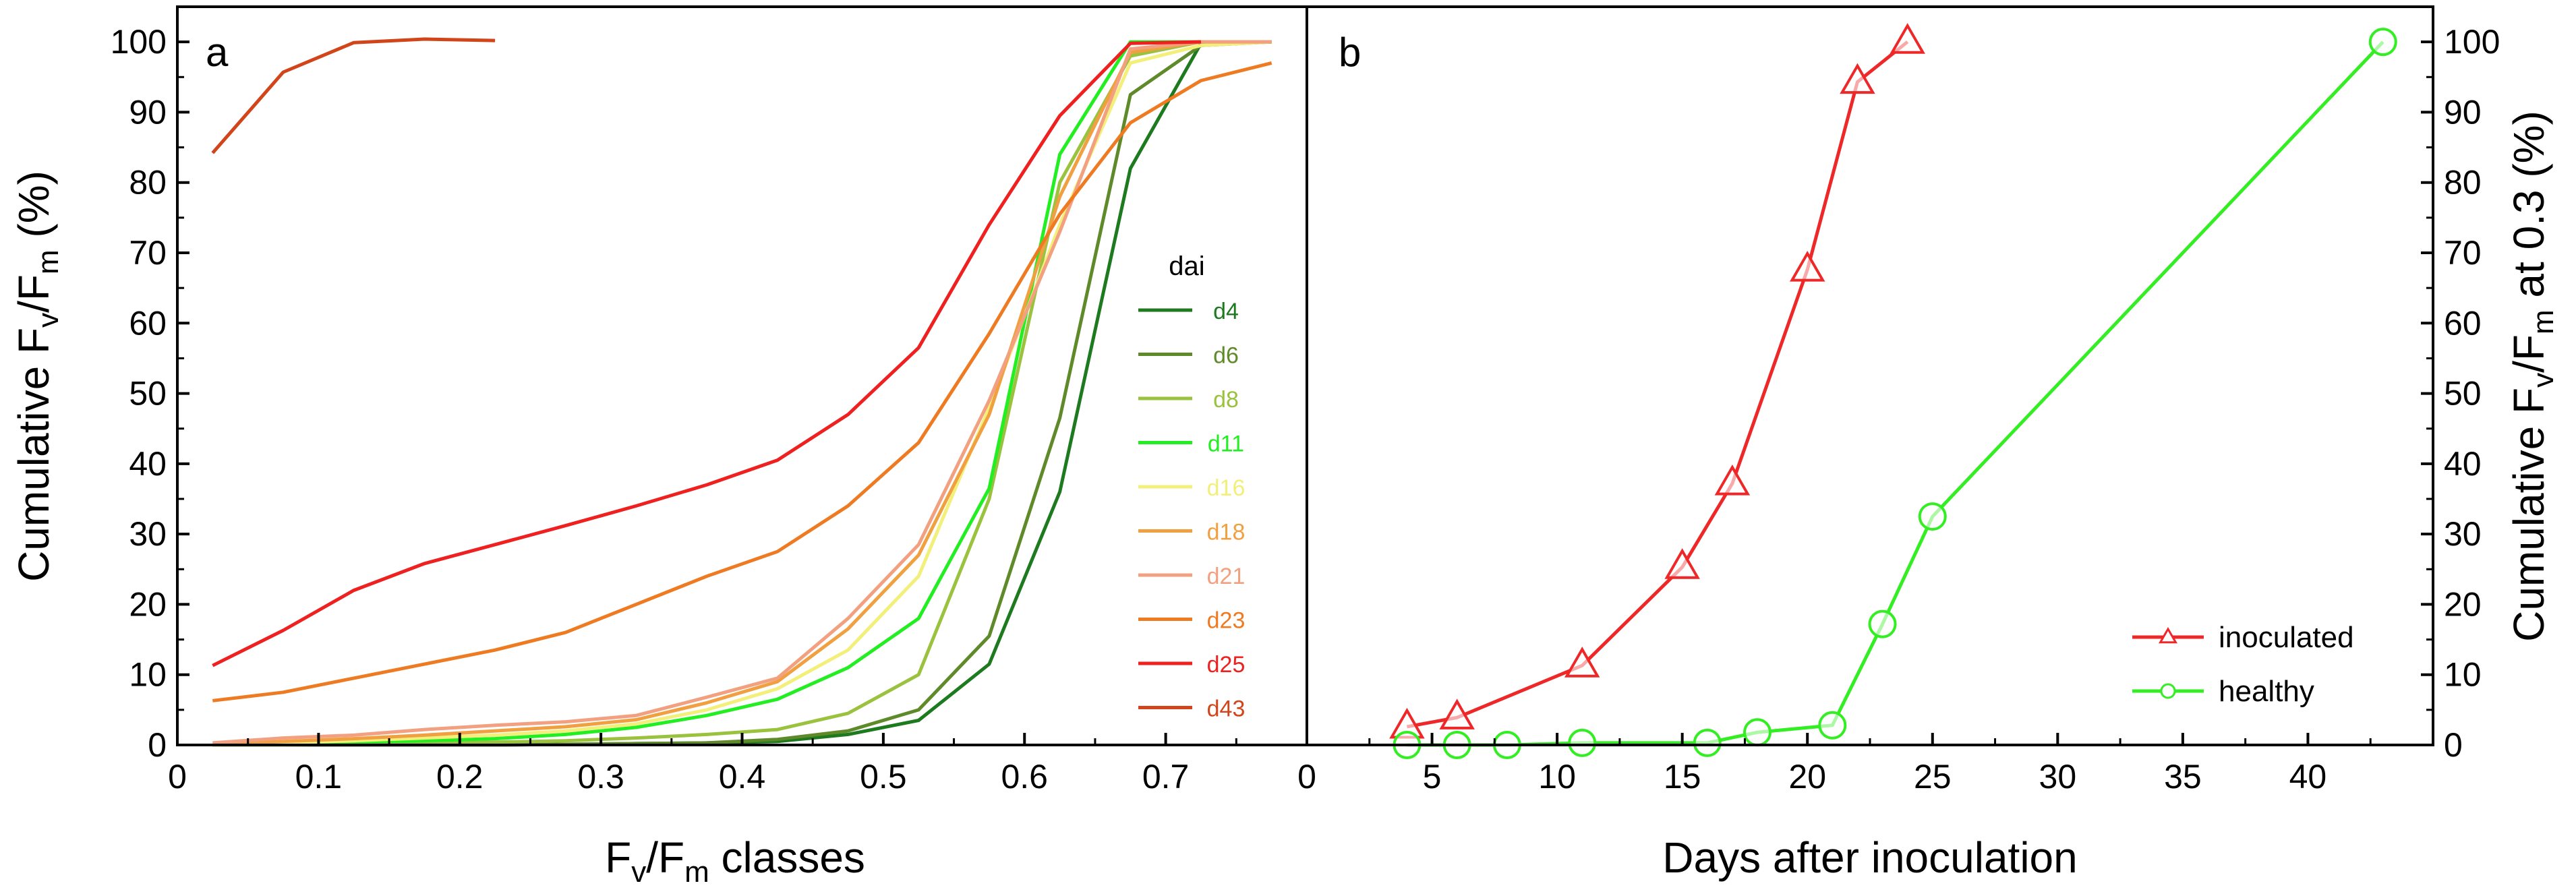  What do you see at coordinates (884, 777) in the screenshot?
I see `x-tick-label: 0.5` at bounding box center [884, 777].